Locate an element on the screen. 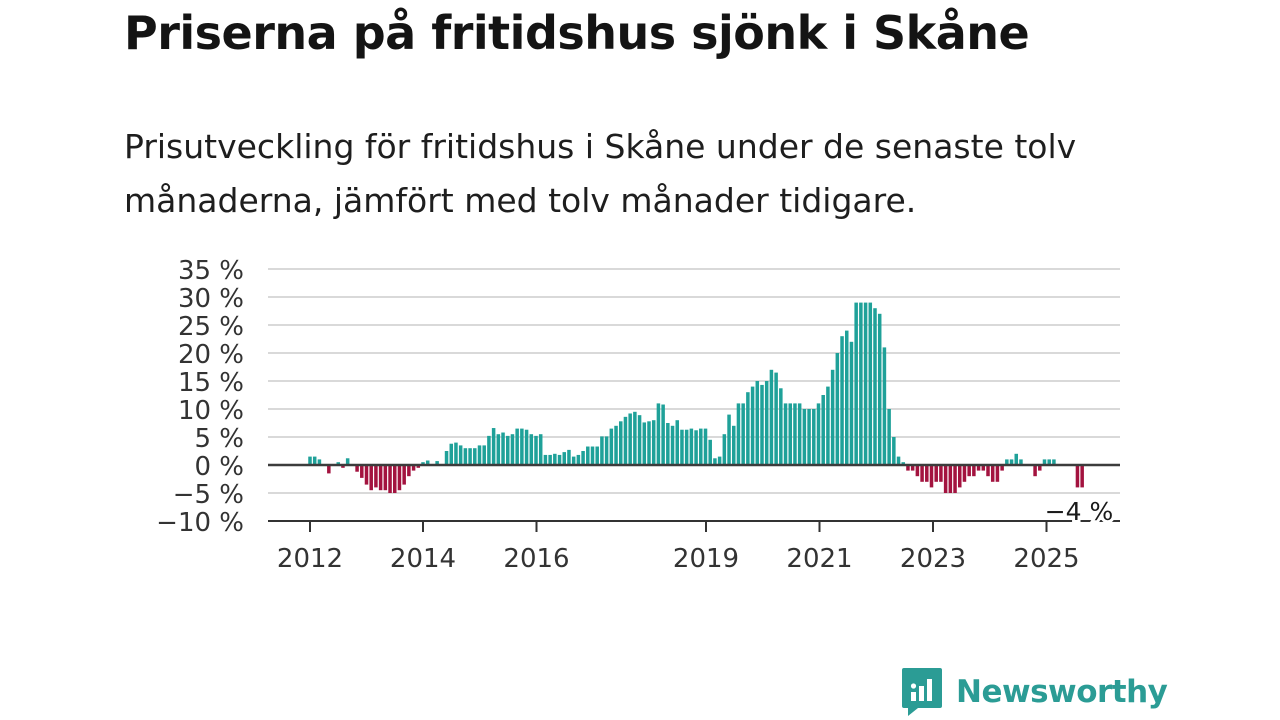 The width and height of the screenshot is (1280, 720). y-axis-ticks: 35 %30 %25 %20 %15 %10 %5 %0 %−5 %−10 % is located at coordinates (200, 397).